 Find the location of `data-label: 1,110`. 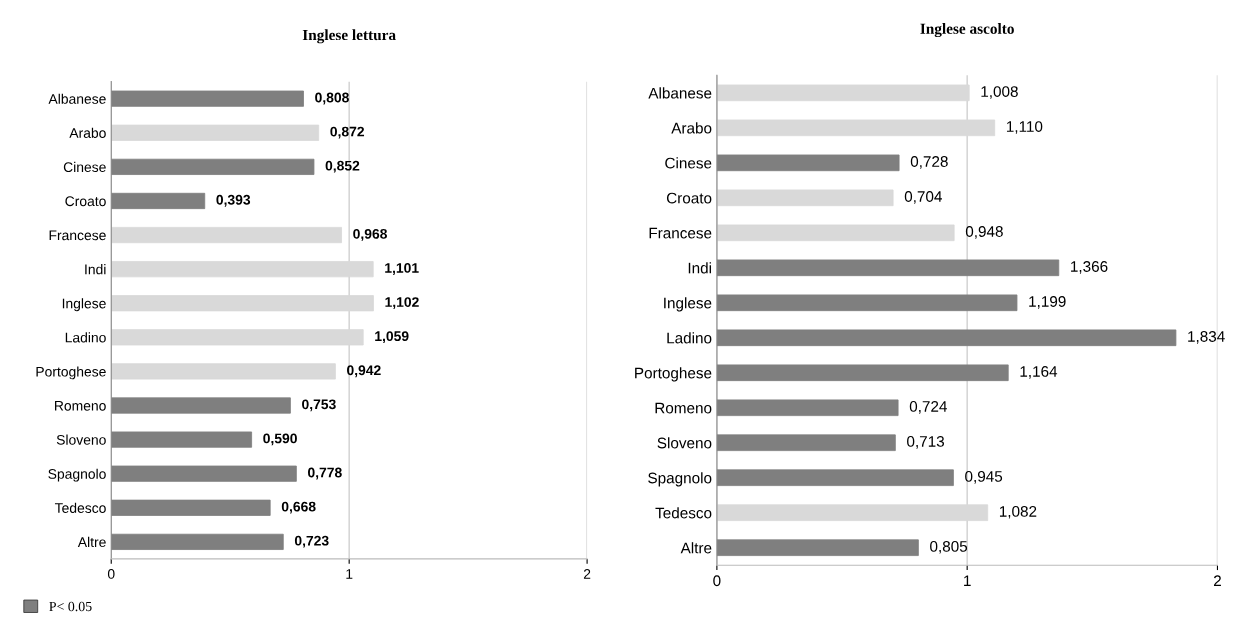

data-label: 1,110 is located at coordinates (1024, 127).